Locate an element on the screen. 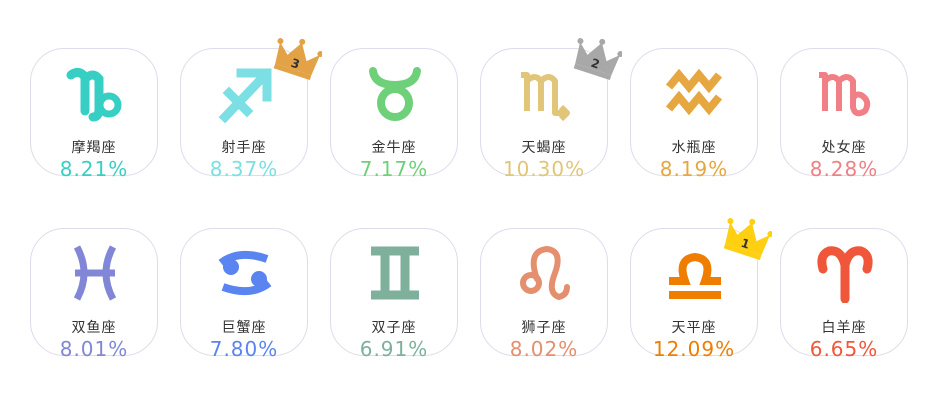 The width and height of the screenshot is (940, 420). zodiac-name: 金牛座 is located at coordinates (394, 148).